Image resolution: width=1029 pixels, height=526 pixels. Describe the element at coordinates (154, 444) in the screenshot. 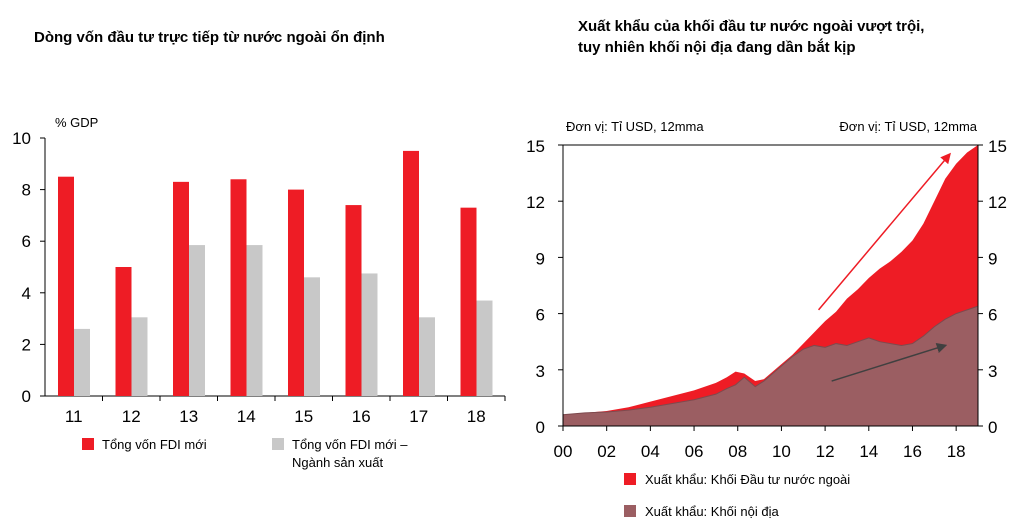

I see `legend-label: Tổng vốn FDI mới` at that location.